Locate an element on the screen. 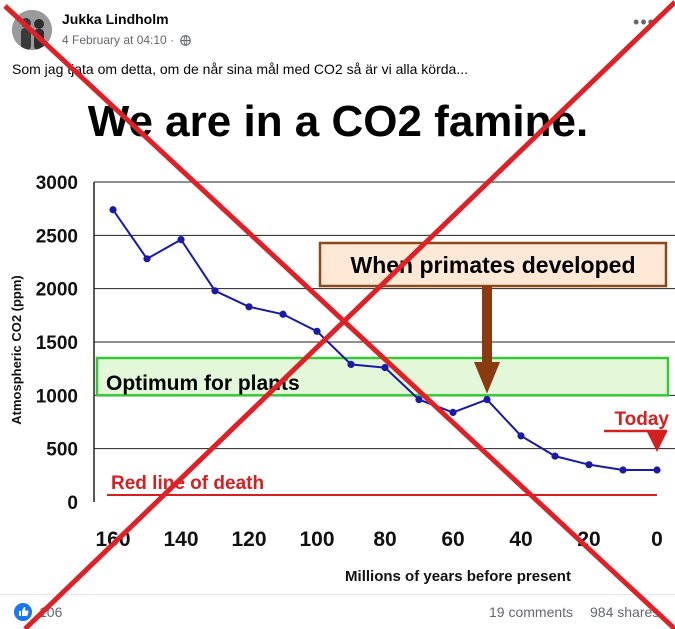 The width and height of the screenshot is (675, 629). x-tick-label: 60 is located at coordinates (452, 539).